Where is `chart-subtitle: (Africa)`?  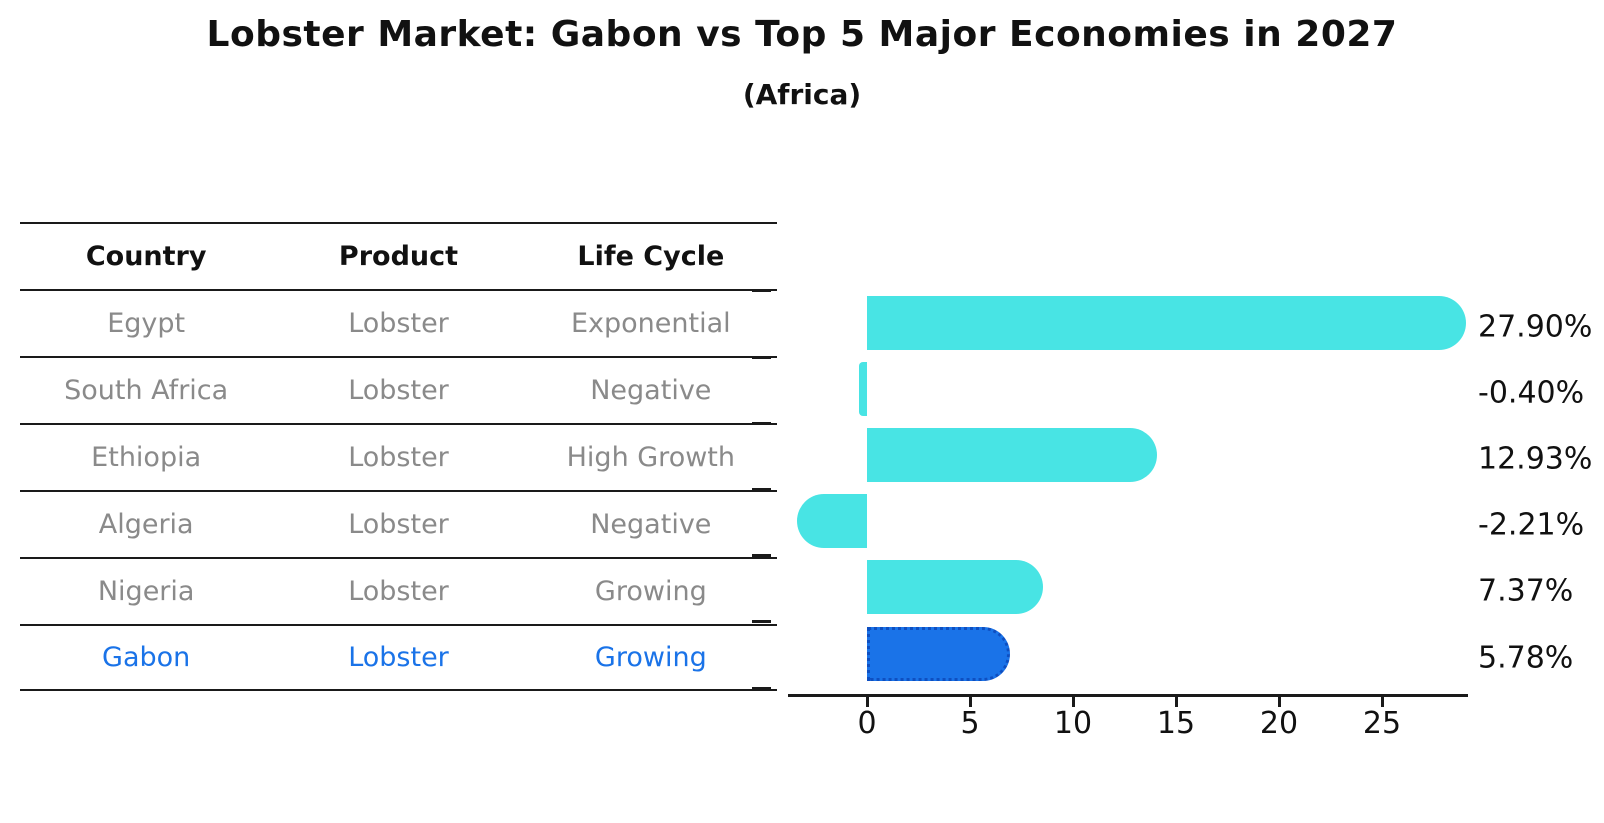
chart-subtitle: (Africa) is located at coordinates (802, 94).